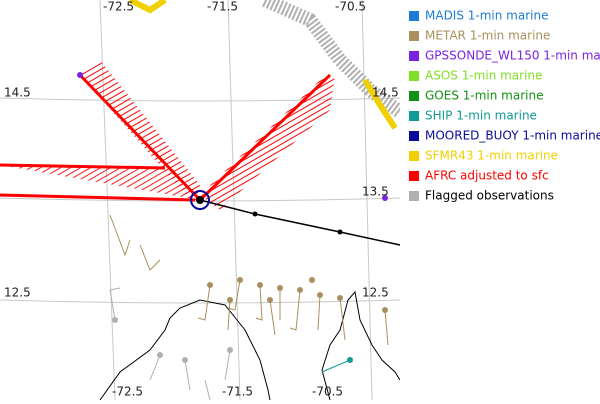 The width and height of the screenshot is (600, 404). I want to click on ship-barb, so click(336, 366).